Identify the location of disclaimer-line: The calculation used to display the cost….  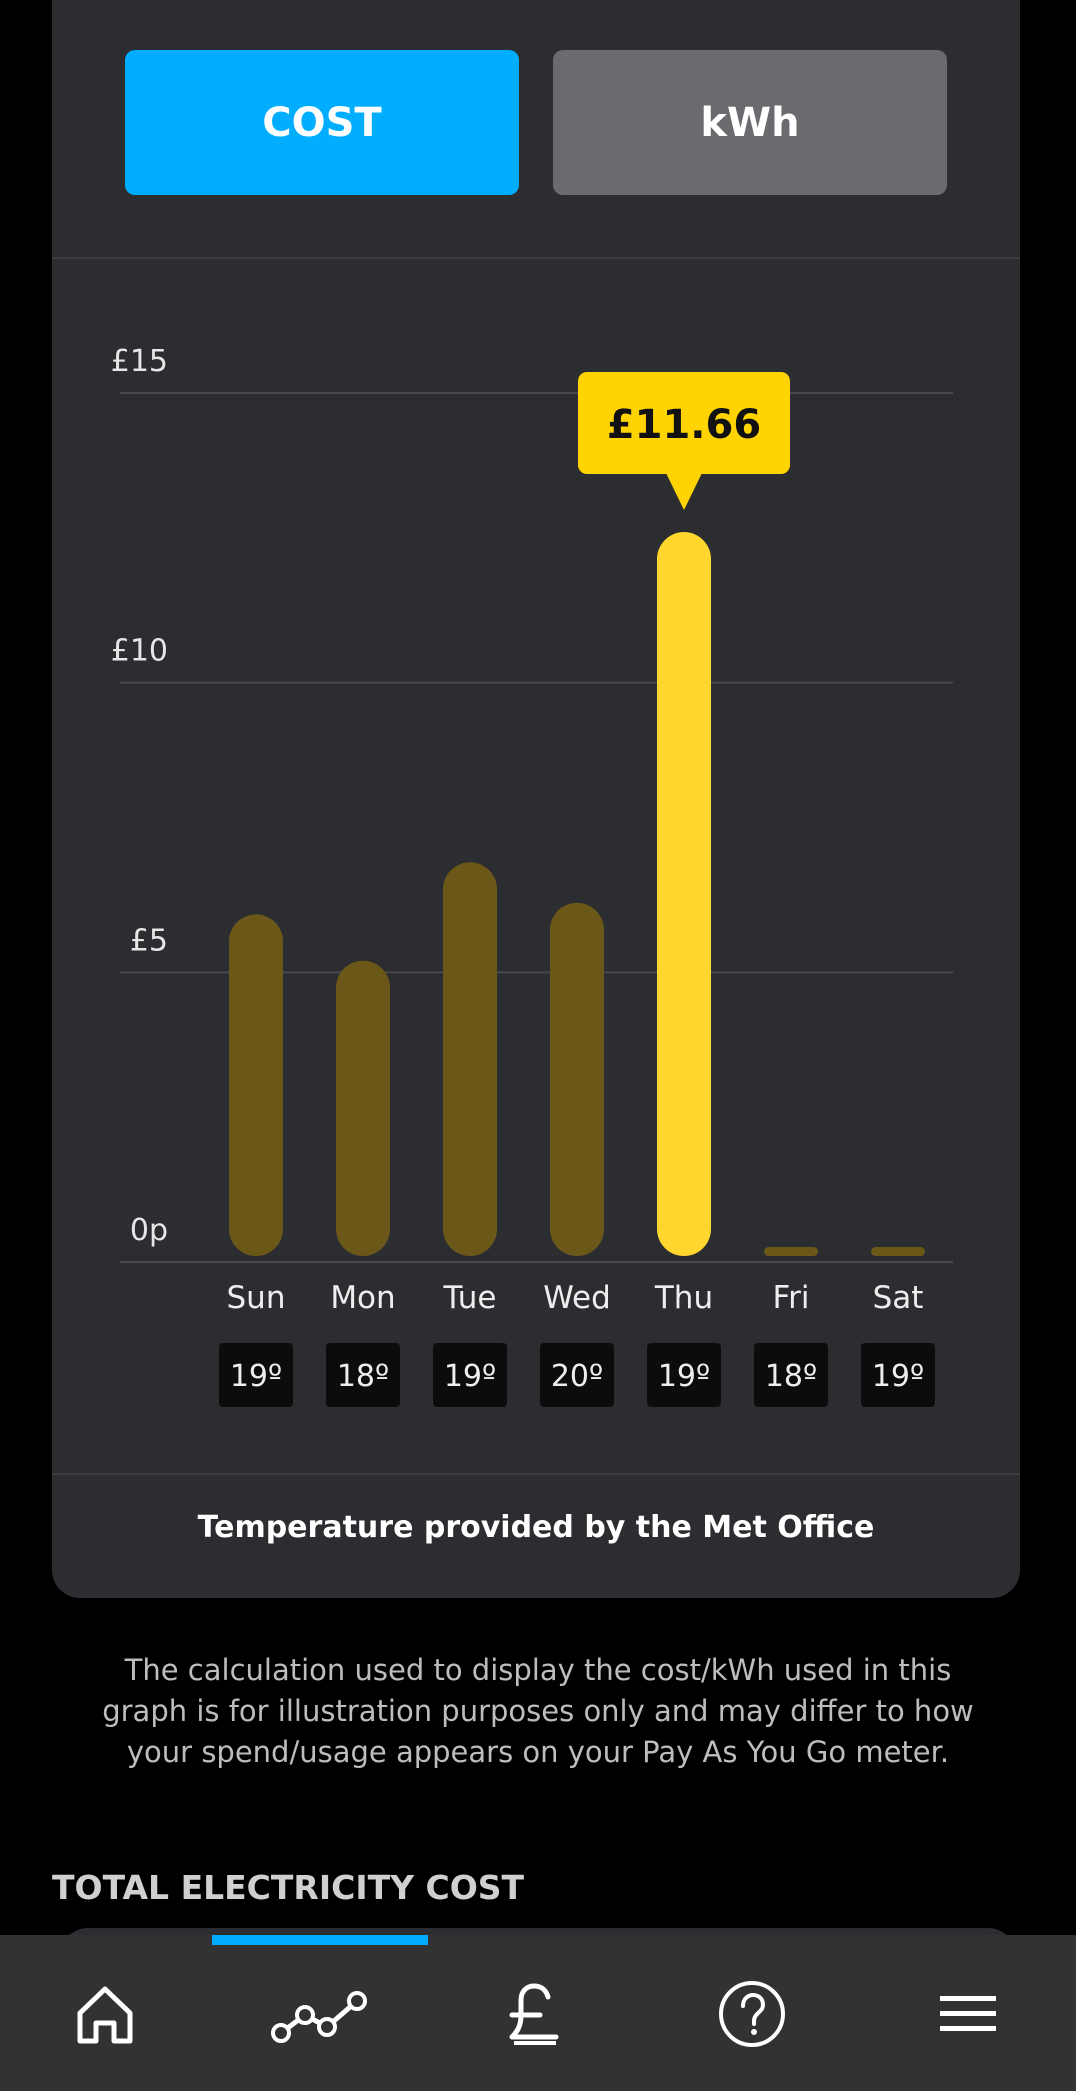
(538, 1670).